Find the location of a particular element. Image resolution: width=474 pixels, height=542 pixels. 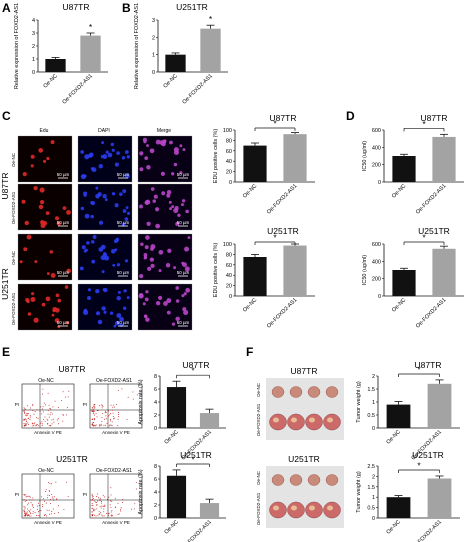

scale-bar-label: 50 µm is located at coordinates (183, 222).